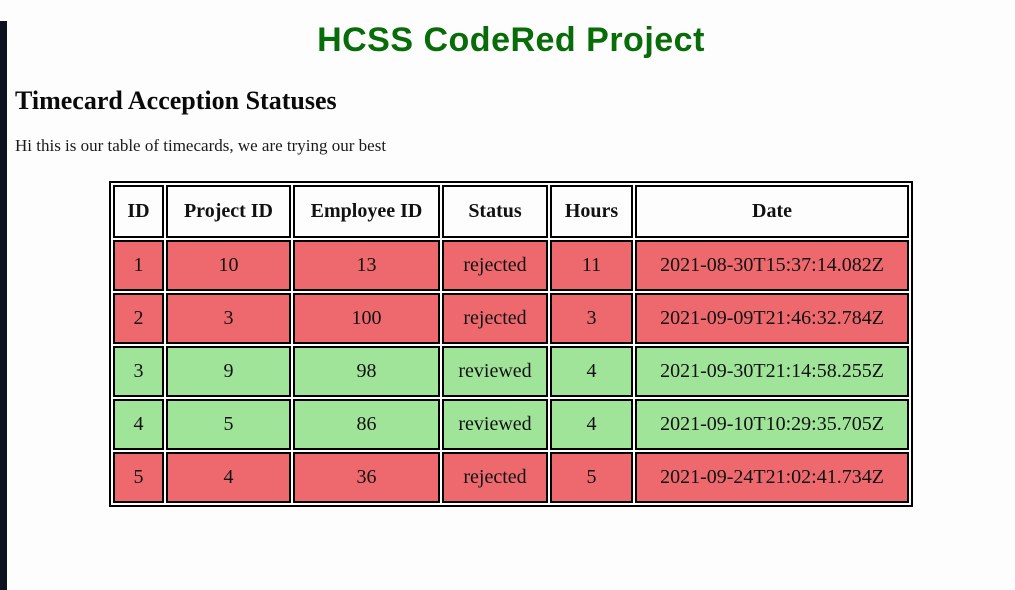 The image size is (1015, 590). What do you see at coordinates (772, 371) in the screenshot?
I see `cell-date: 2021-09-30T21:14:58.255Z` at bounding box center [772, 371].